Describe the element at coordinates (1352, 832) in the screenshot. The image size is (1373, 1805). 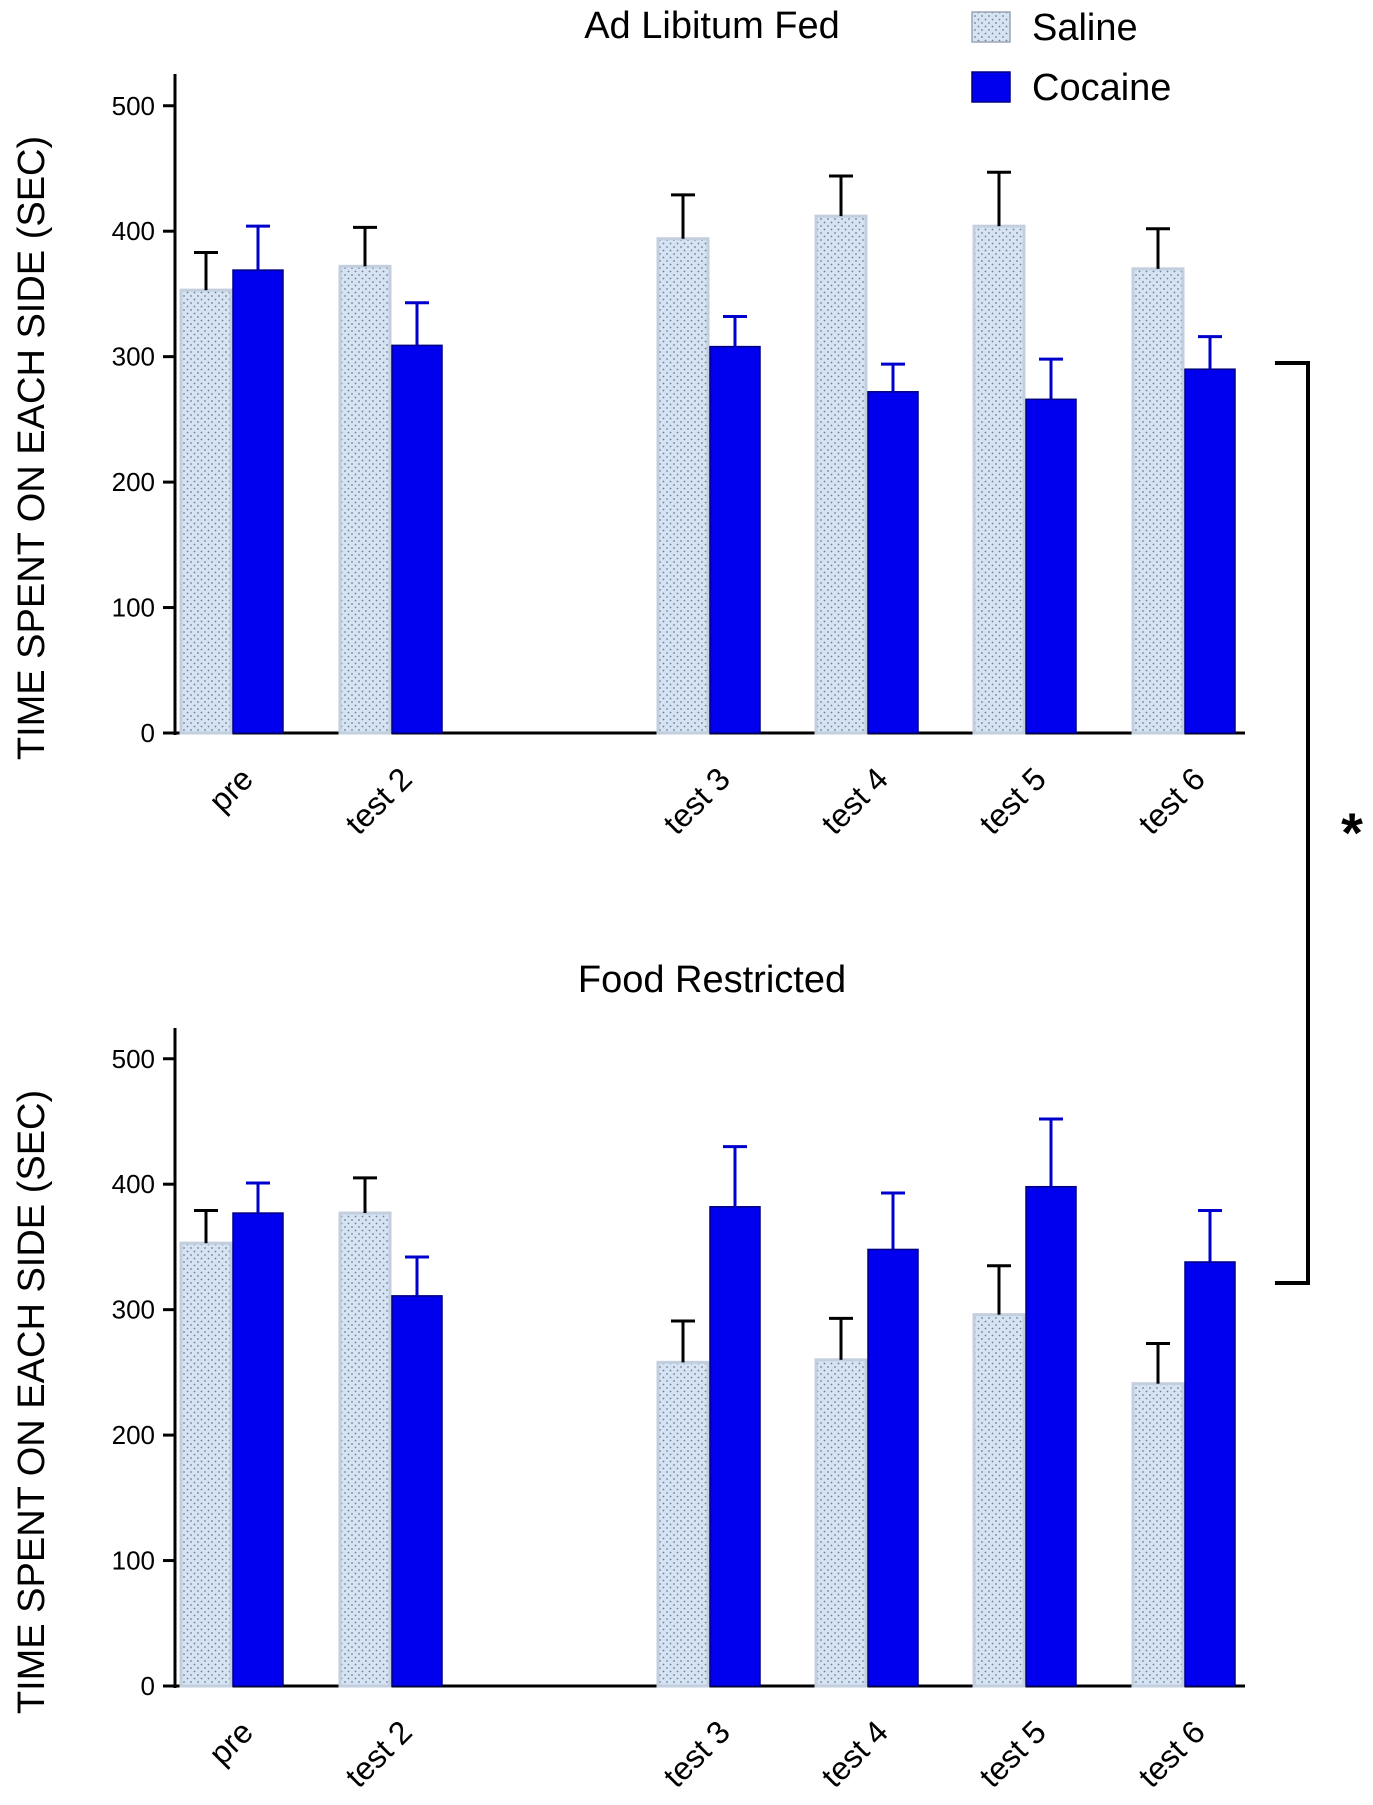
I see `significance-marker: *` at that location.